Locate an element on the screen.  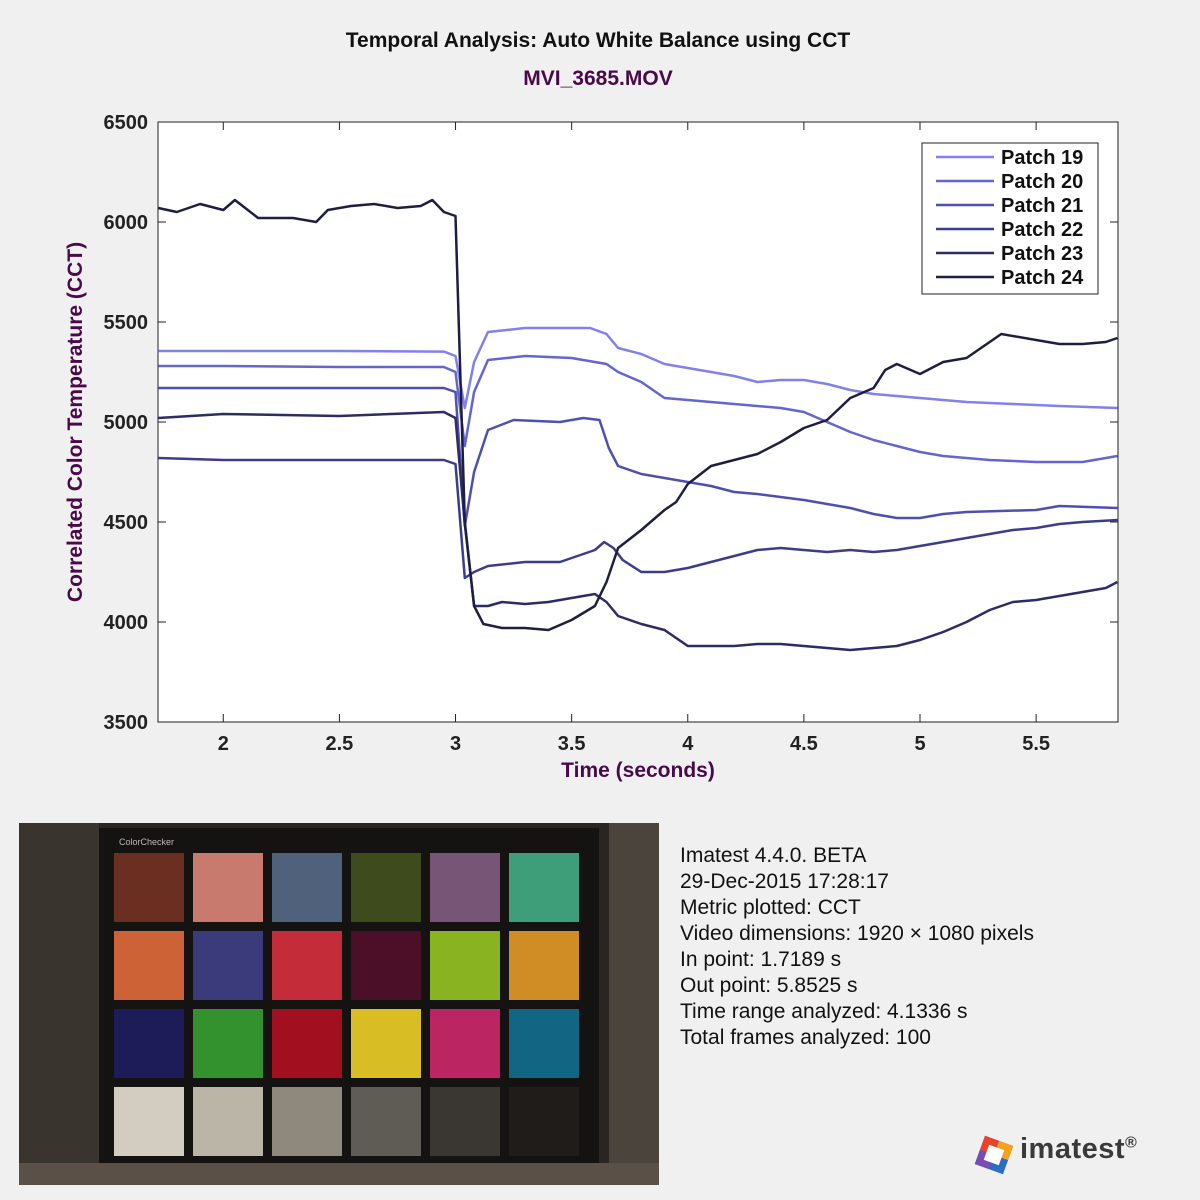
x-tick-label: 4.5 is located at coordinates (804, 744).